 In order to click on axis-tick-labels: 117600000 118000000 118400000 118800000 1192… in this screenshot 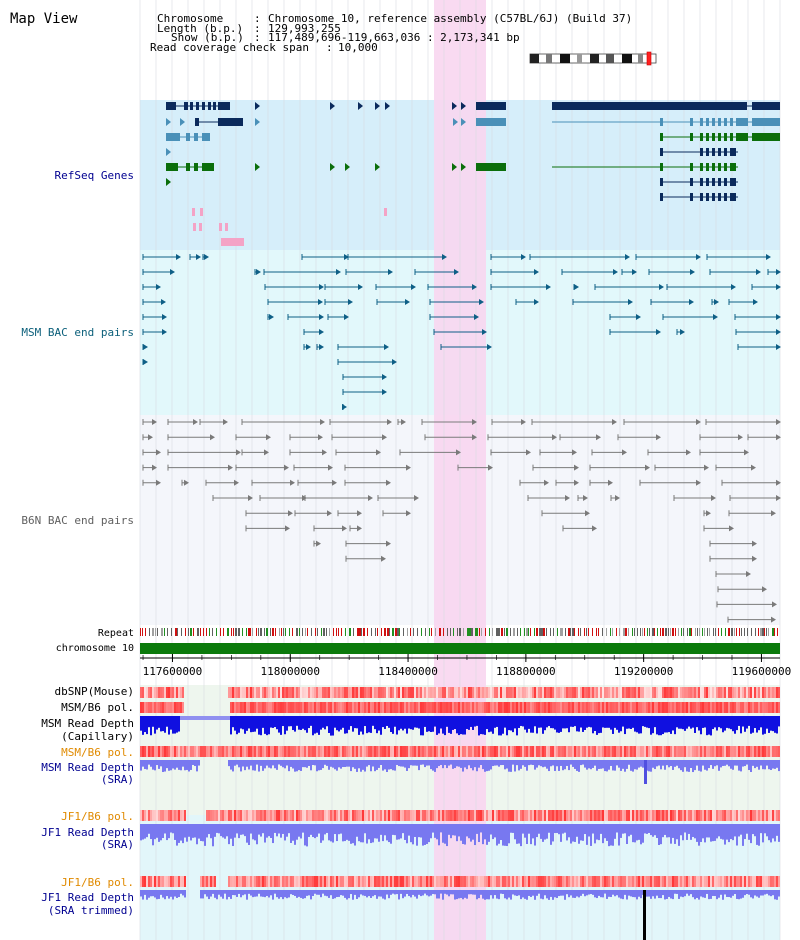, I will do `click(467, 671)`.